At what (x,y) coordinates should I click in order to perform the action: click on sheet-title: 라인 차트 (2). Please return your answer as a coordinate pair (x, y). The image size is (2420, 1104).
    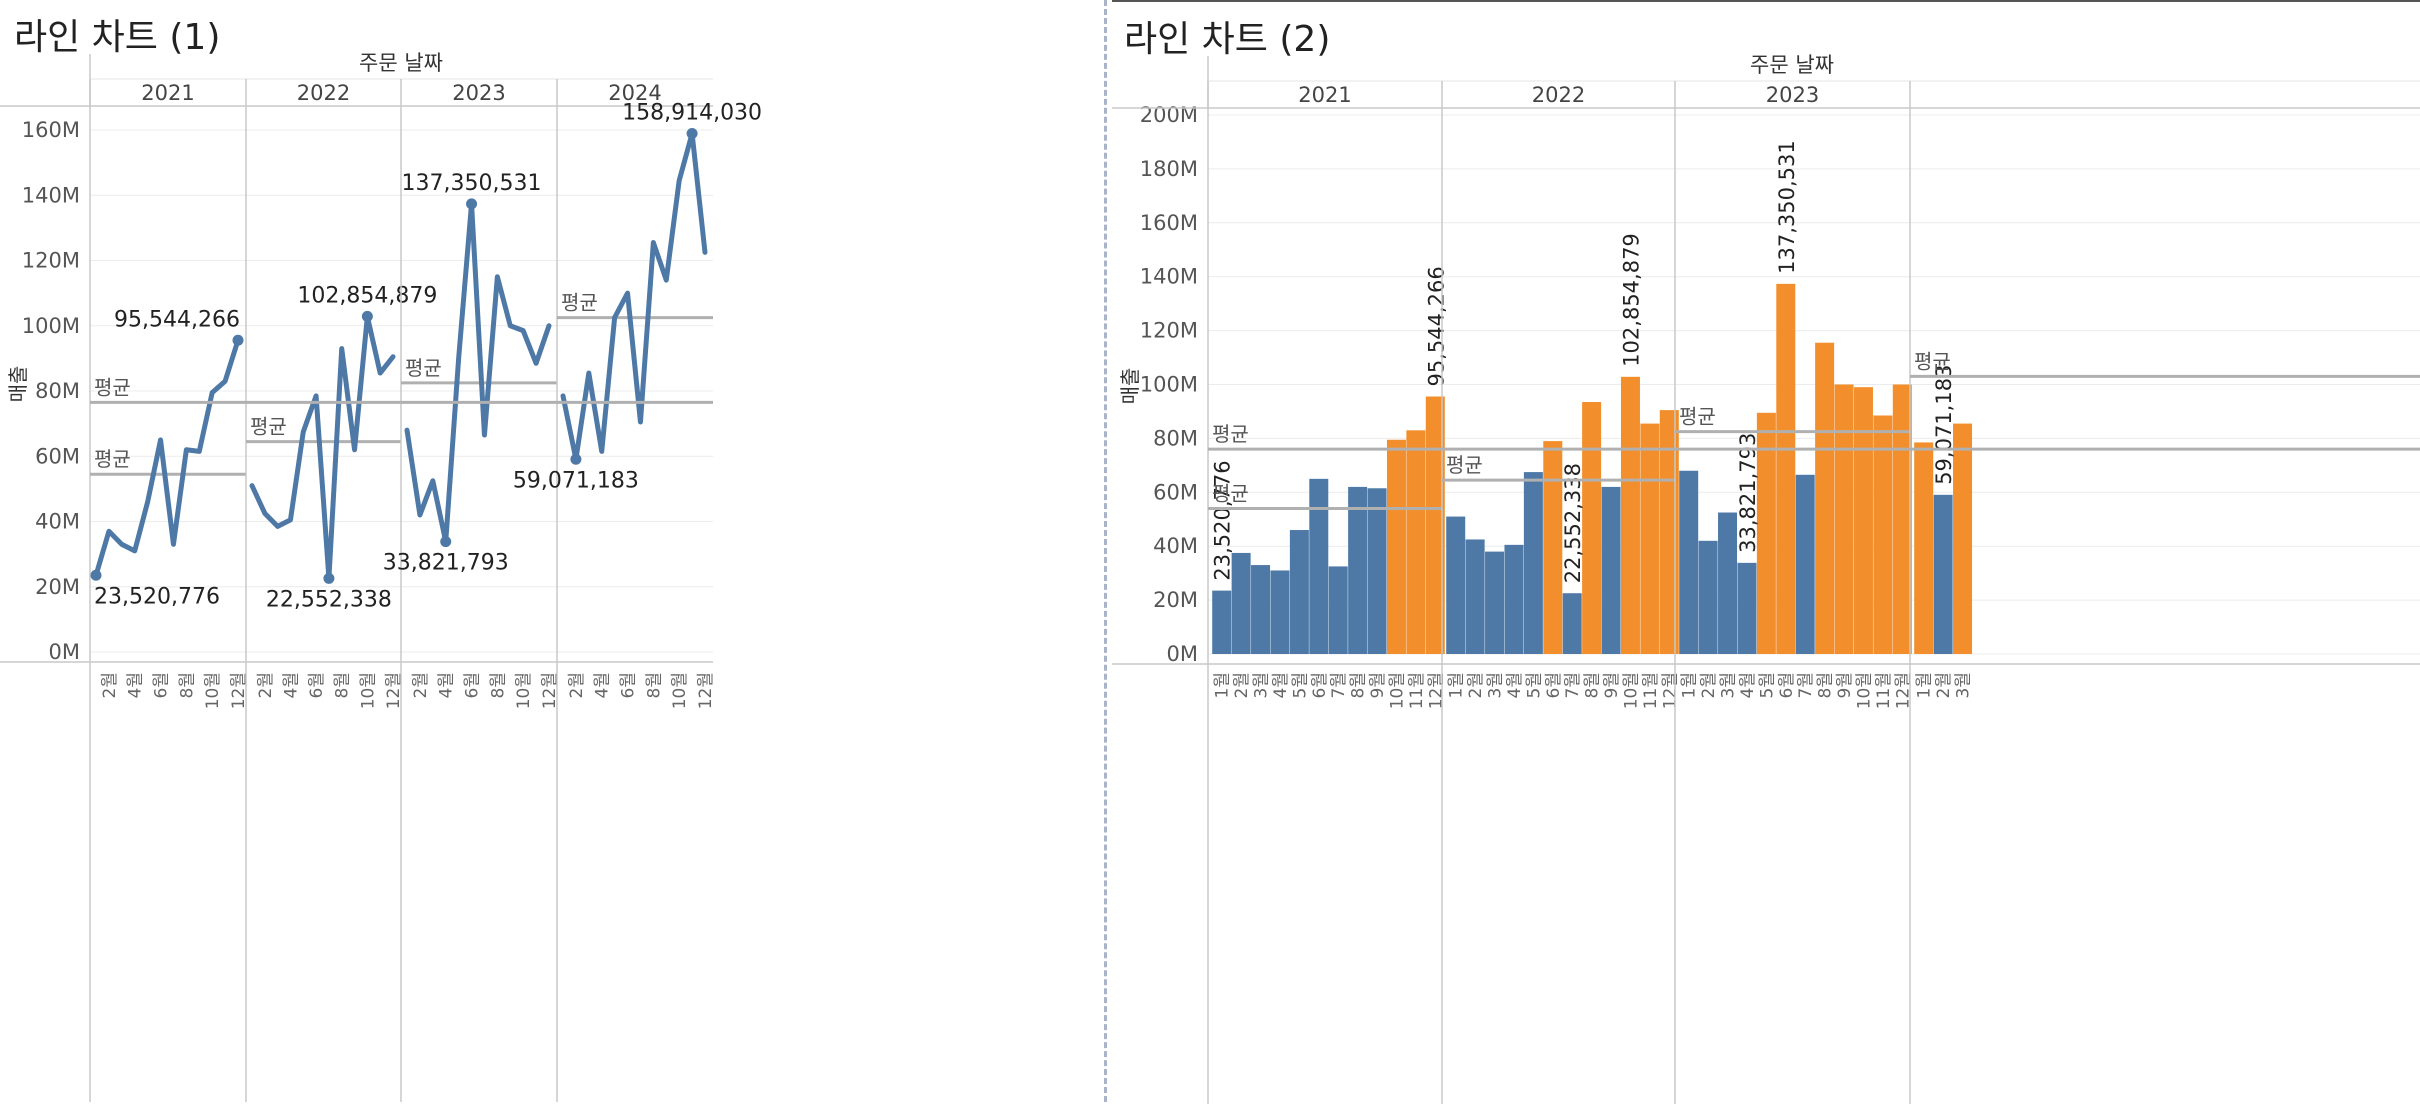
    Looking at the image, I should click on (1227, 39).